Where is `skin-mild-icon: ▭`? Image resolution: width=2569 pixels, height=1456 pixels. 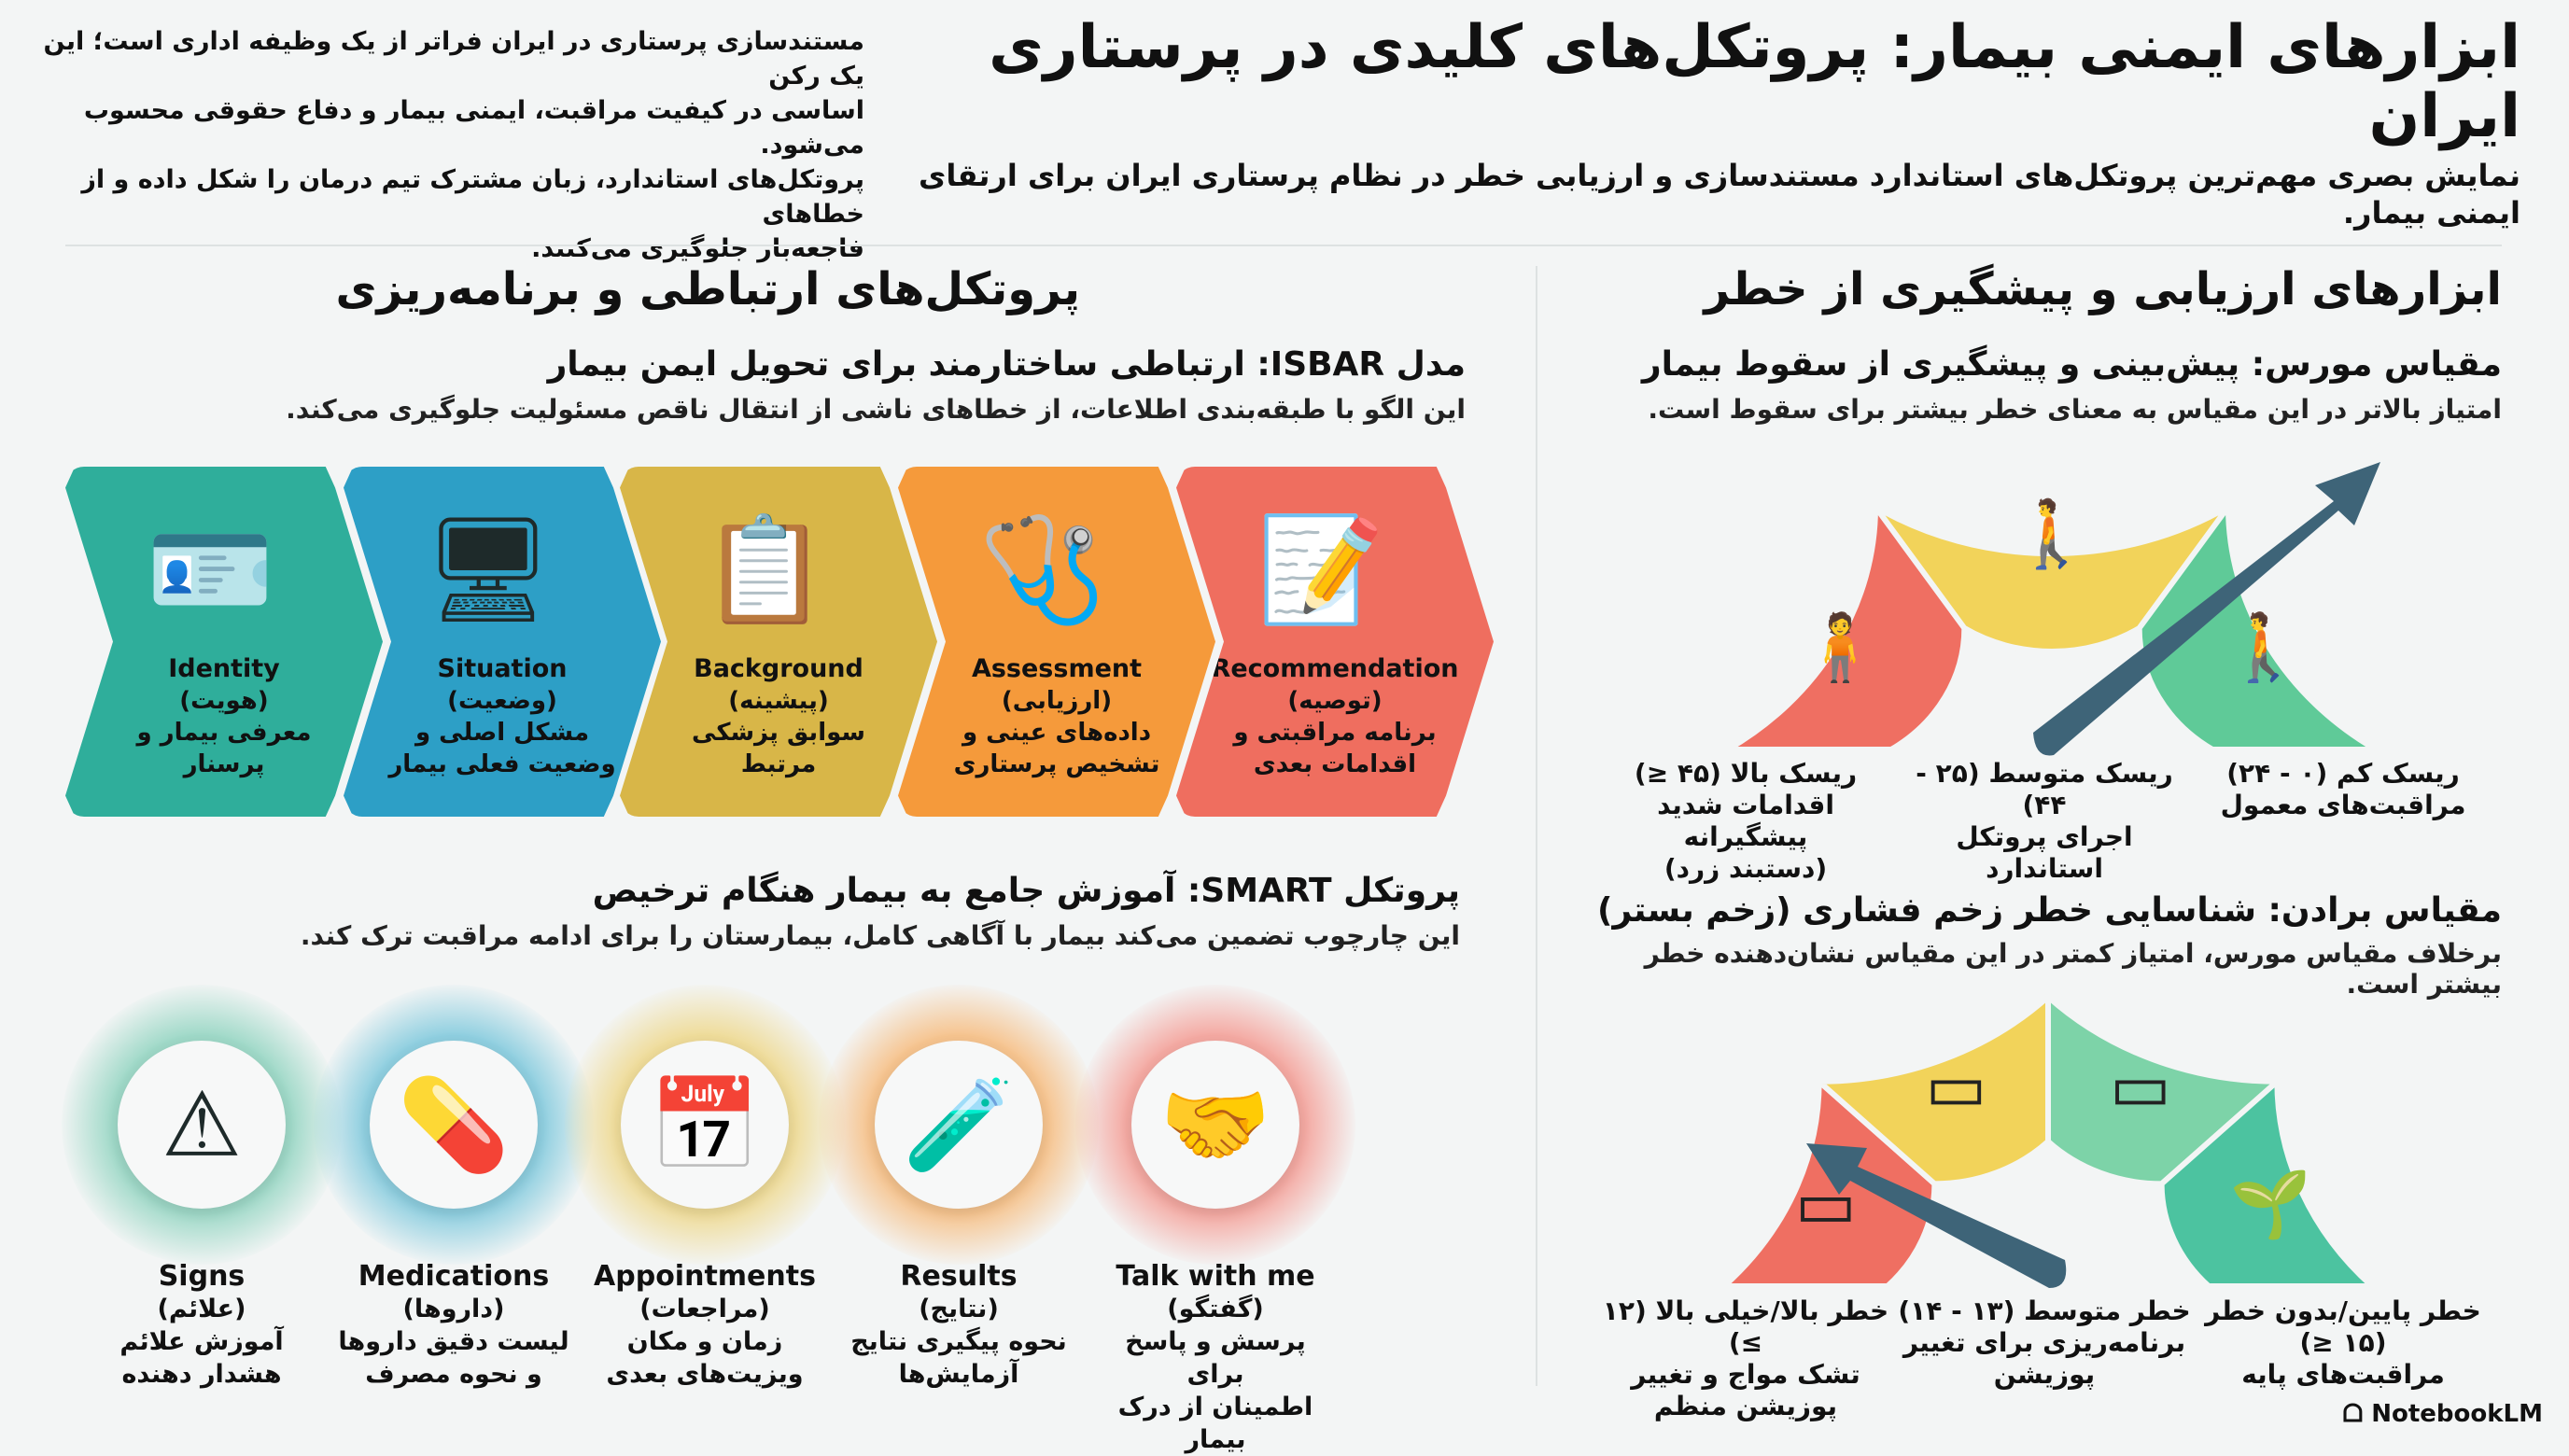 skin-mild-icon: ▭ is located at coordinates (2140, 1087).